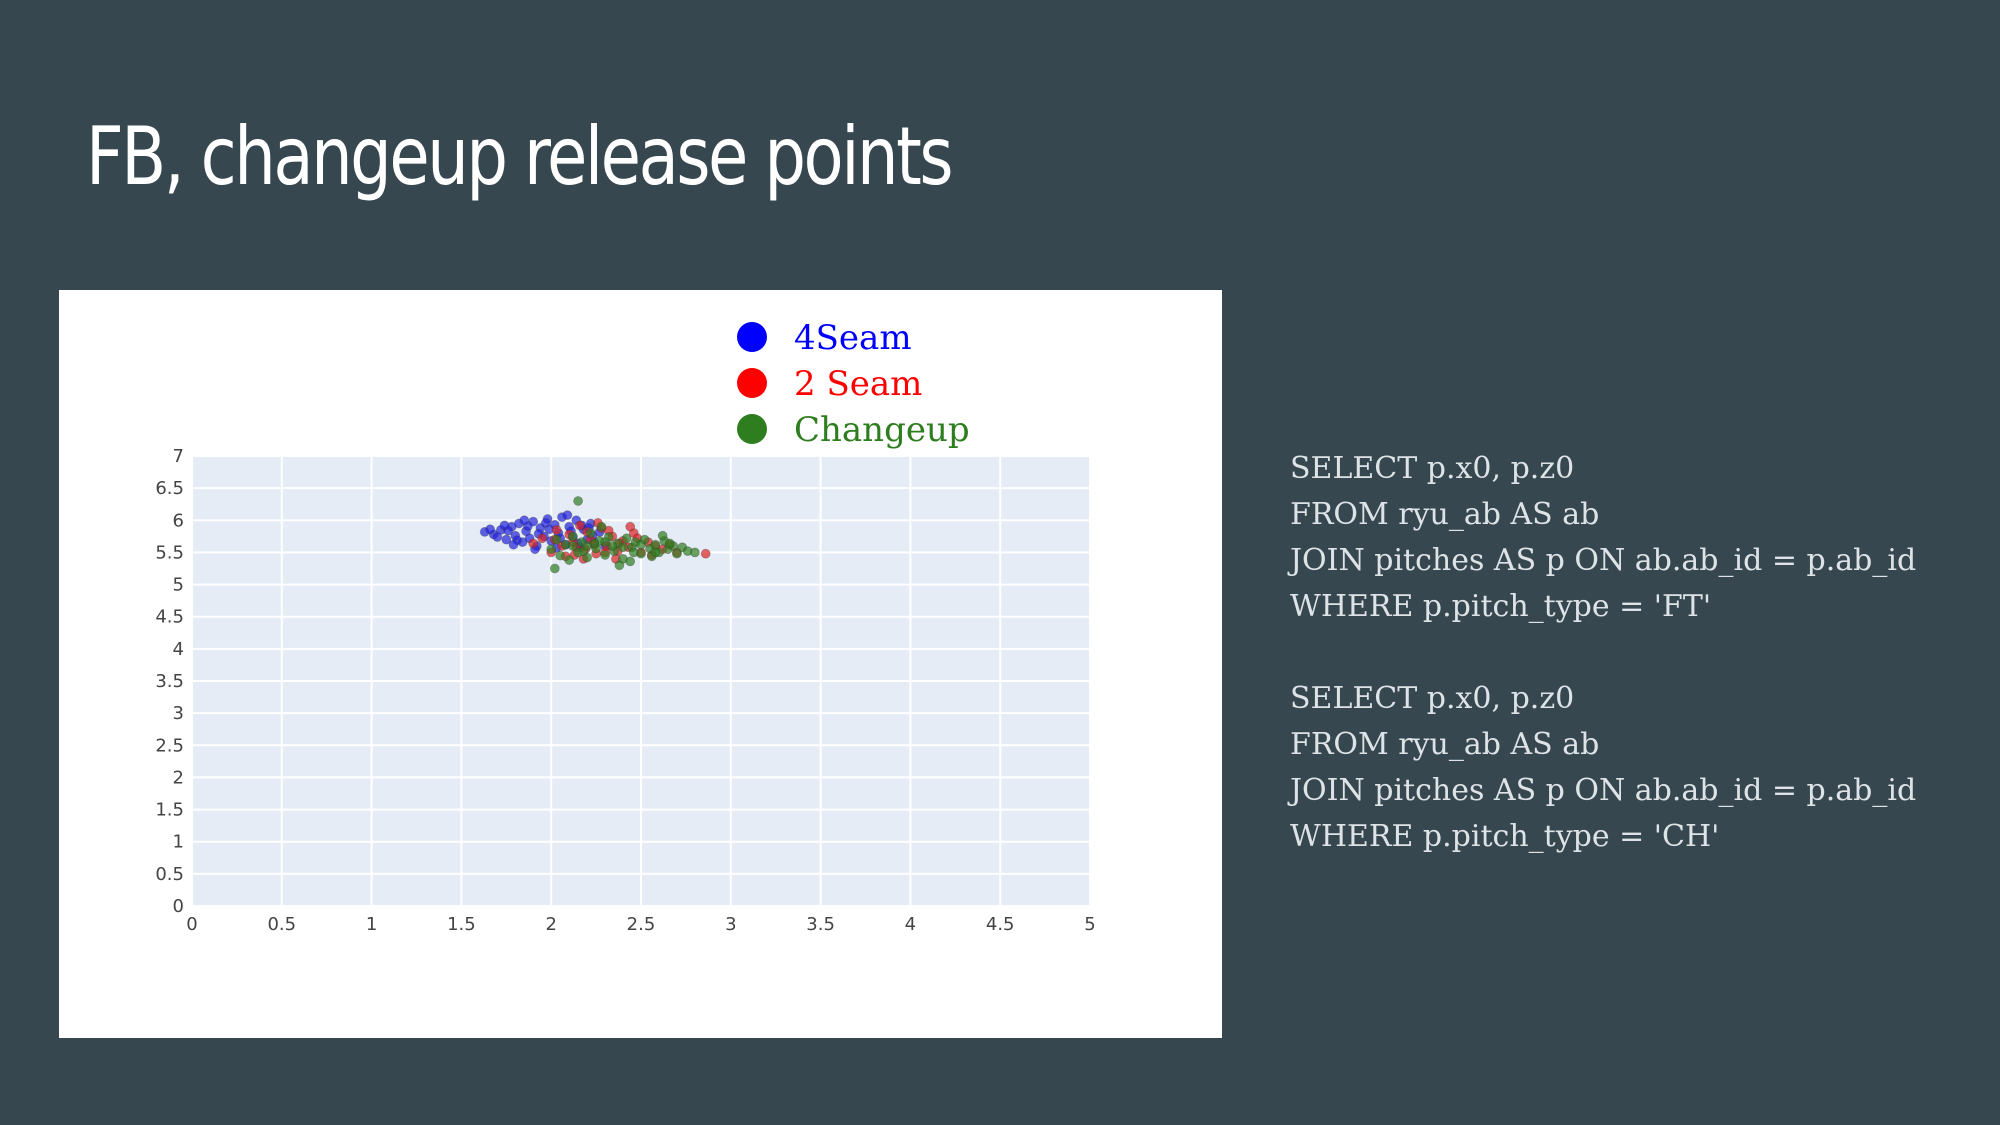 The width and height of the screenshot is (2000, 1125). I want to click on legend-marker-4seam, so click(752, 337).